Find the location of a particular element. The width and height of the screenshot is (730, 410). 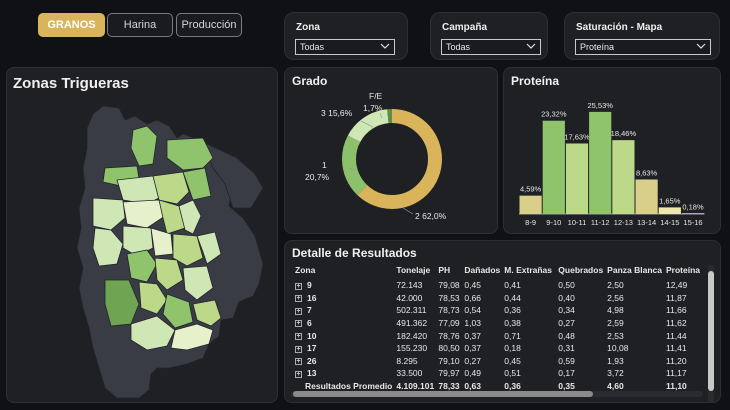

tab-produccion: Producción is located at coordinates (209, 25).